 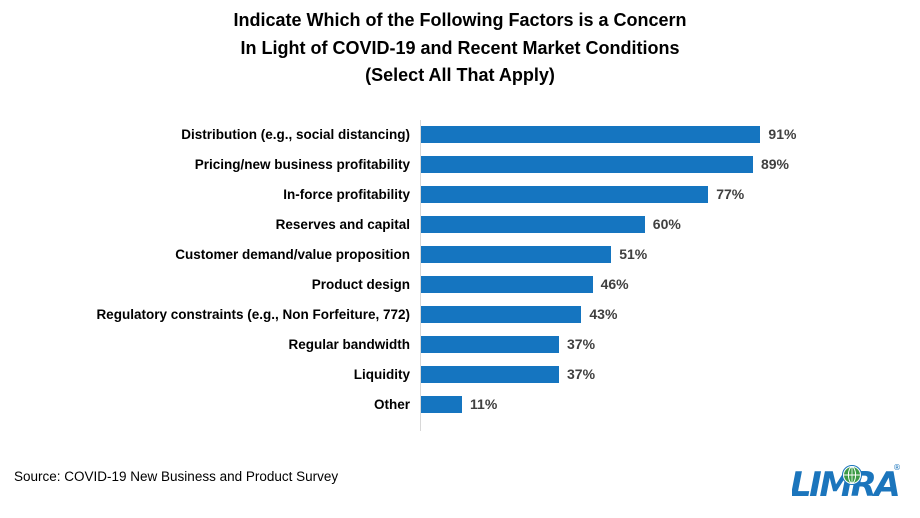 I want to click on chart-row: Pricing/new business profitability 89%, so click(x=440, y=164).